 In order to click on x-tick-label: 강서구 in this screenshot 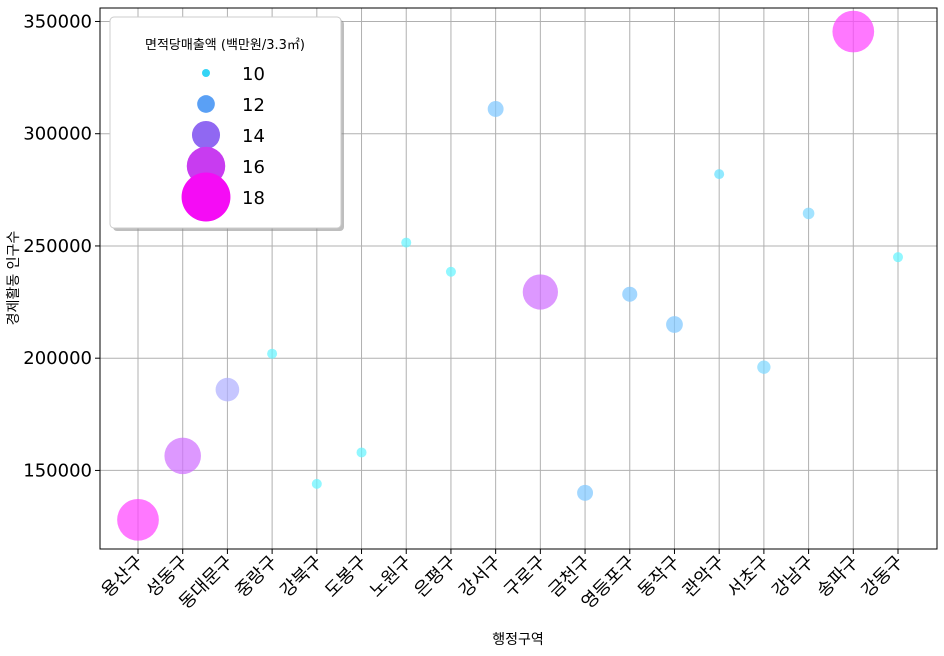, I will do `click(480, 577)`.